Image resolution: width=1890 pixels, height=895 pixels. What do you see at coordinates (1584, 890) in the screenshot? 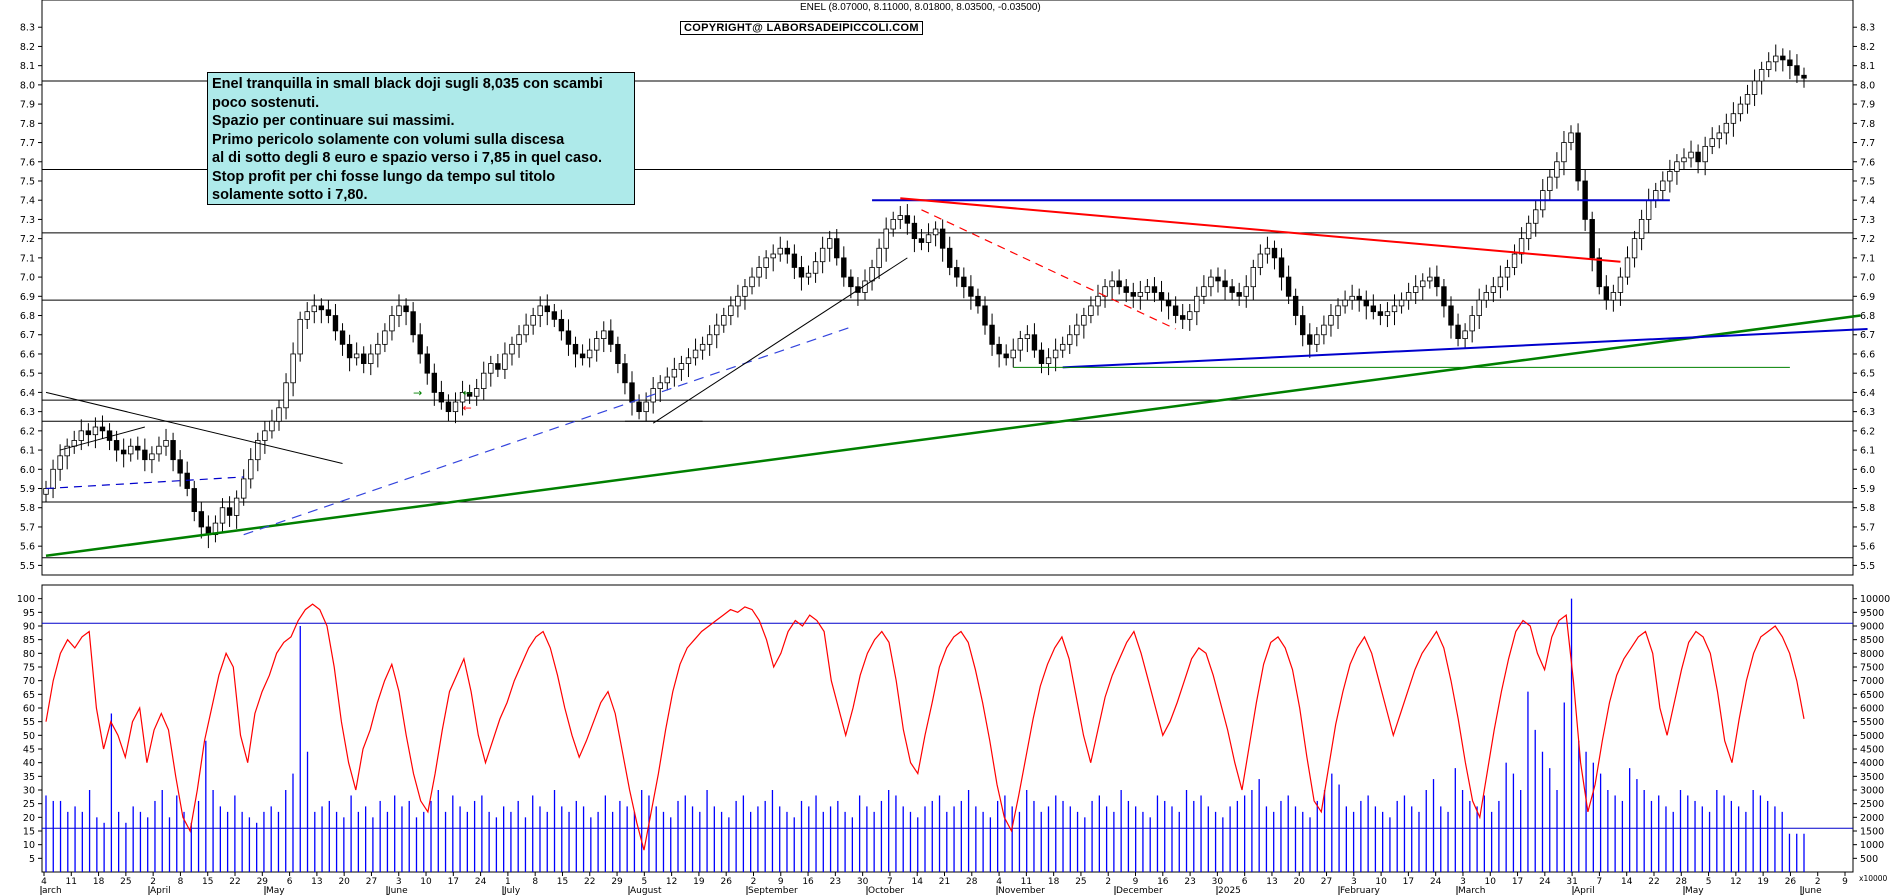
I see `month-label: April` at bounding box center [1584, 890].